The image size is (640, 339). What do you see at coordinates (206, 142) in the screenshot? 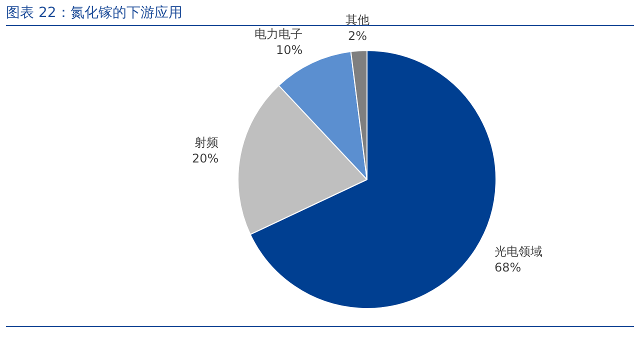
I see `slice-label: 射频` at bounding box center [206, 142].